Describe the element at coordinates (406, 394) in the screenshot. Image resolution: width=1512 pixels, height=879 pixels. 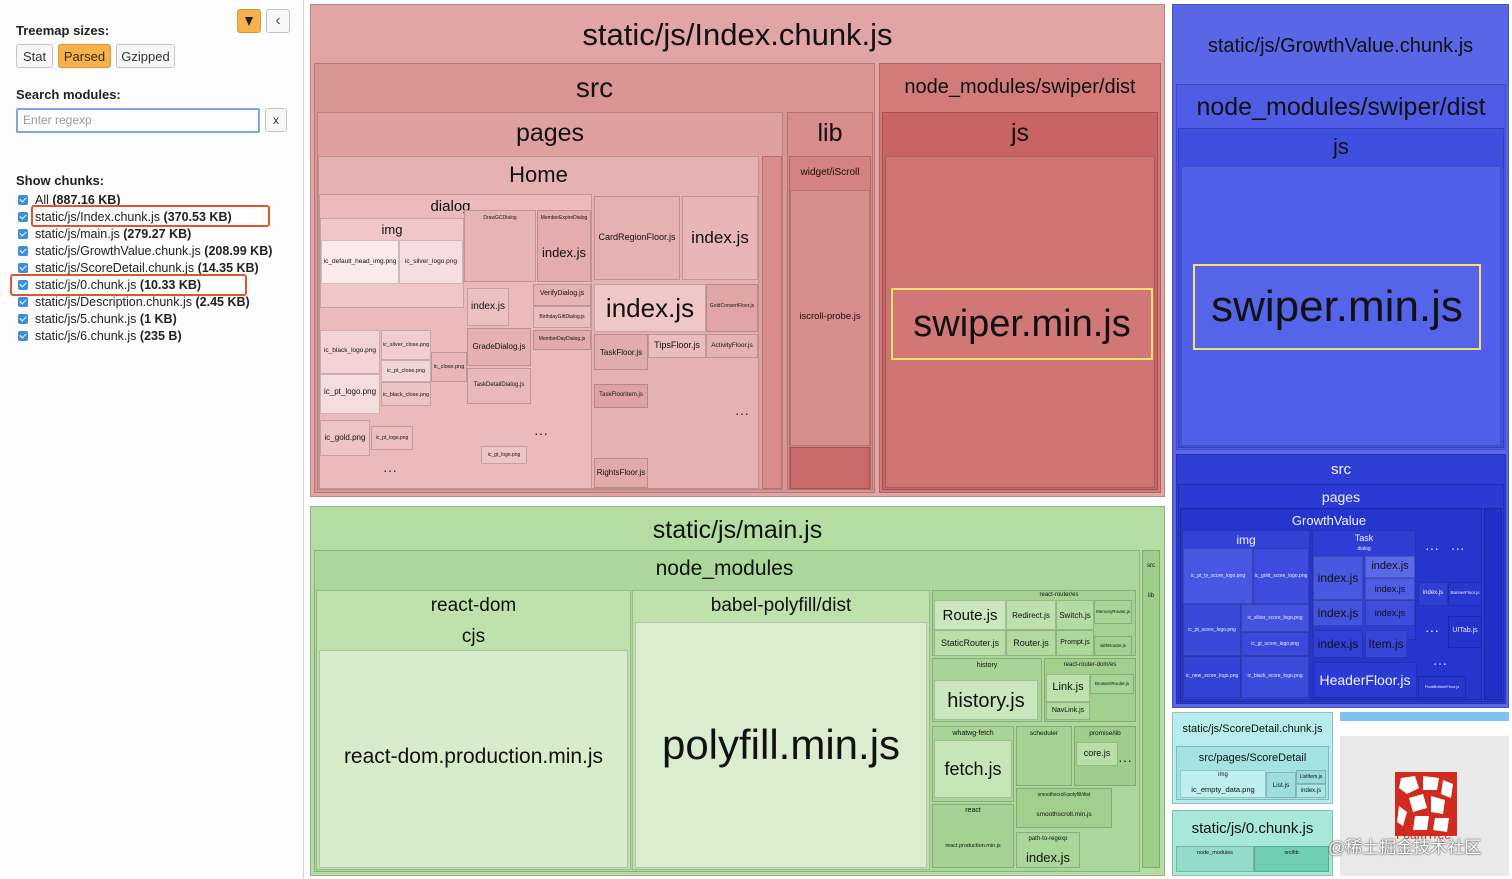
I see `treemap-black-close-img: ic_black_close.png` at that location.